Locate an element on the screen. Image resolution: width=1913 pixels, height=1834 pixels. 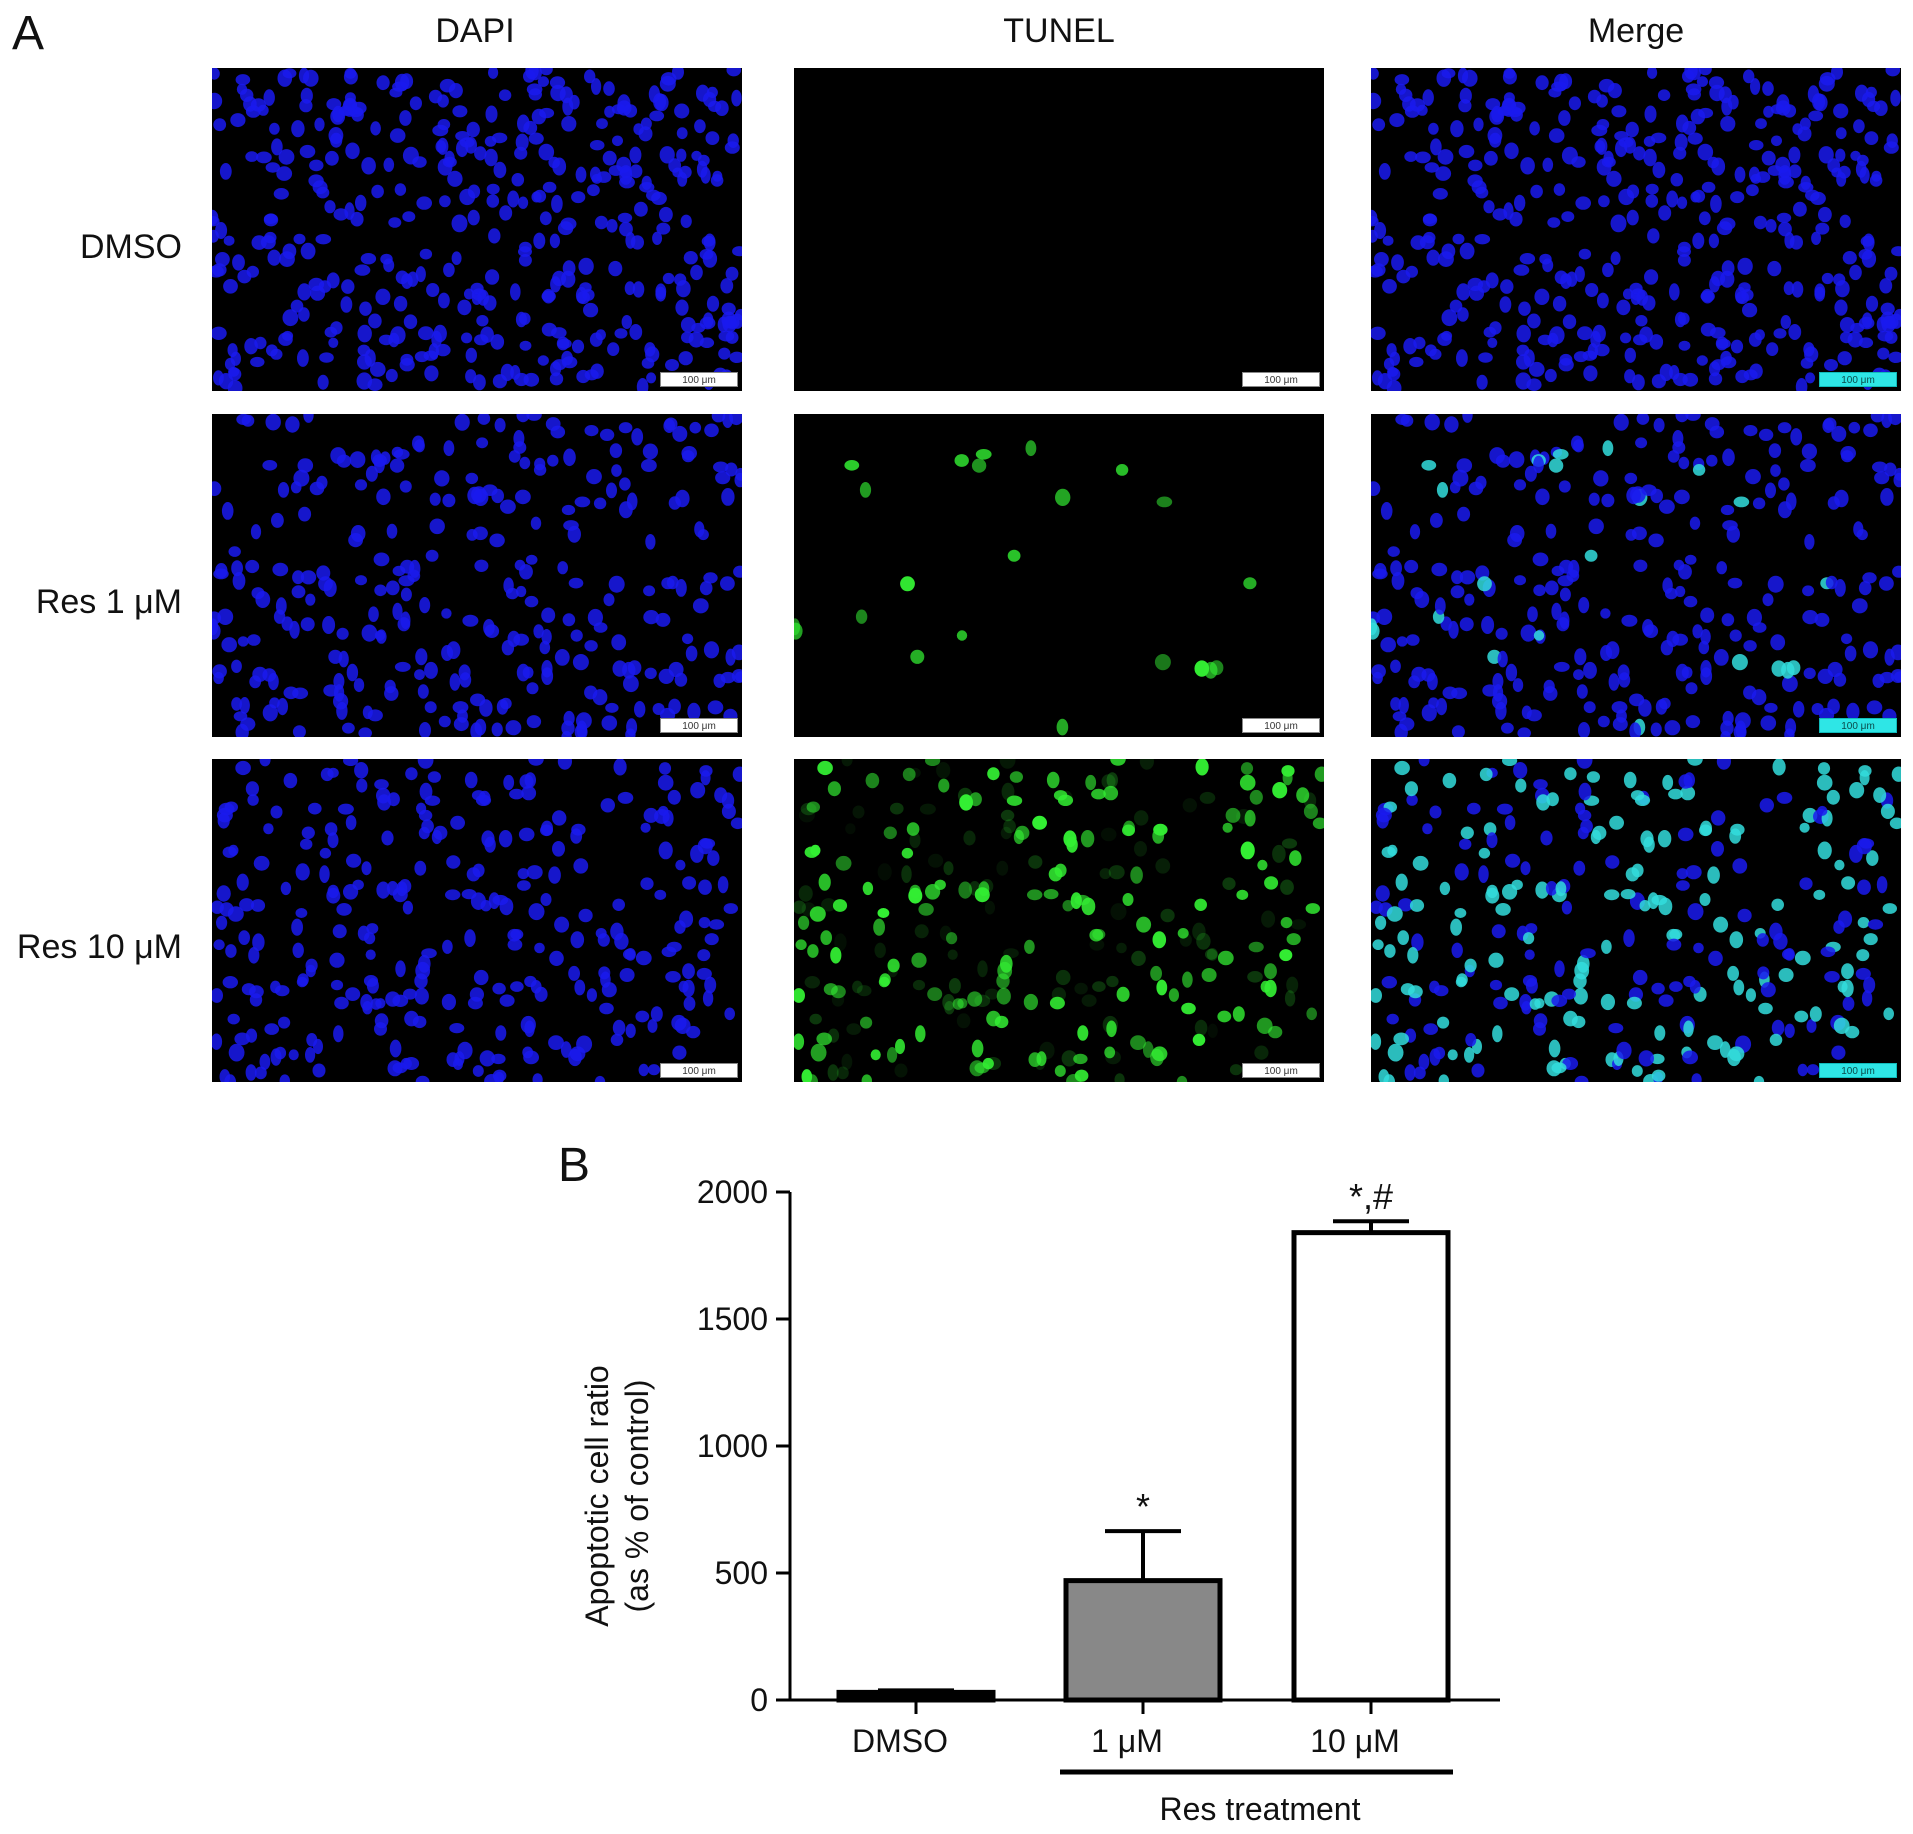
row-label-dmso: DMSO is located at coordinates (131, 247).